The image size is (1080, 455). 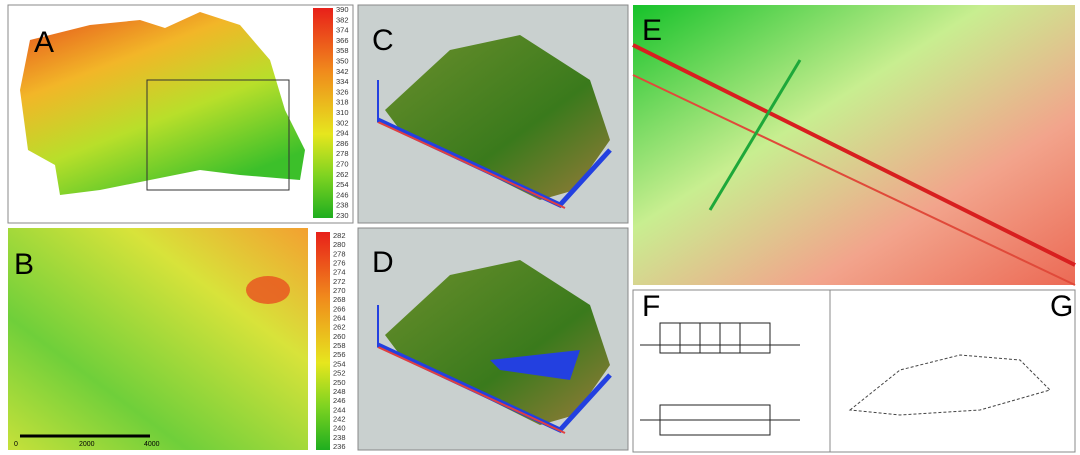 I want to click on panel-g, so click(x=952, y=371).